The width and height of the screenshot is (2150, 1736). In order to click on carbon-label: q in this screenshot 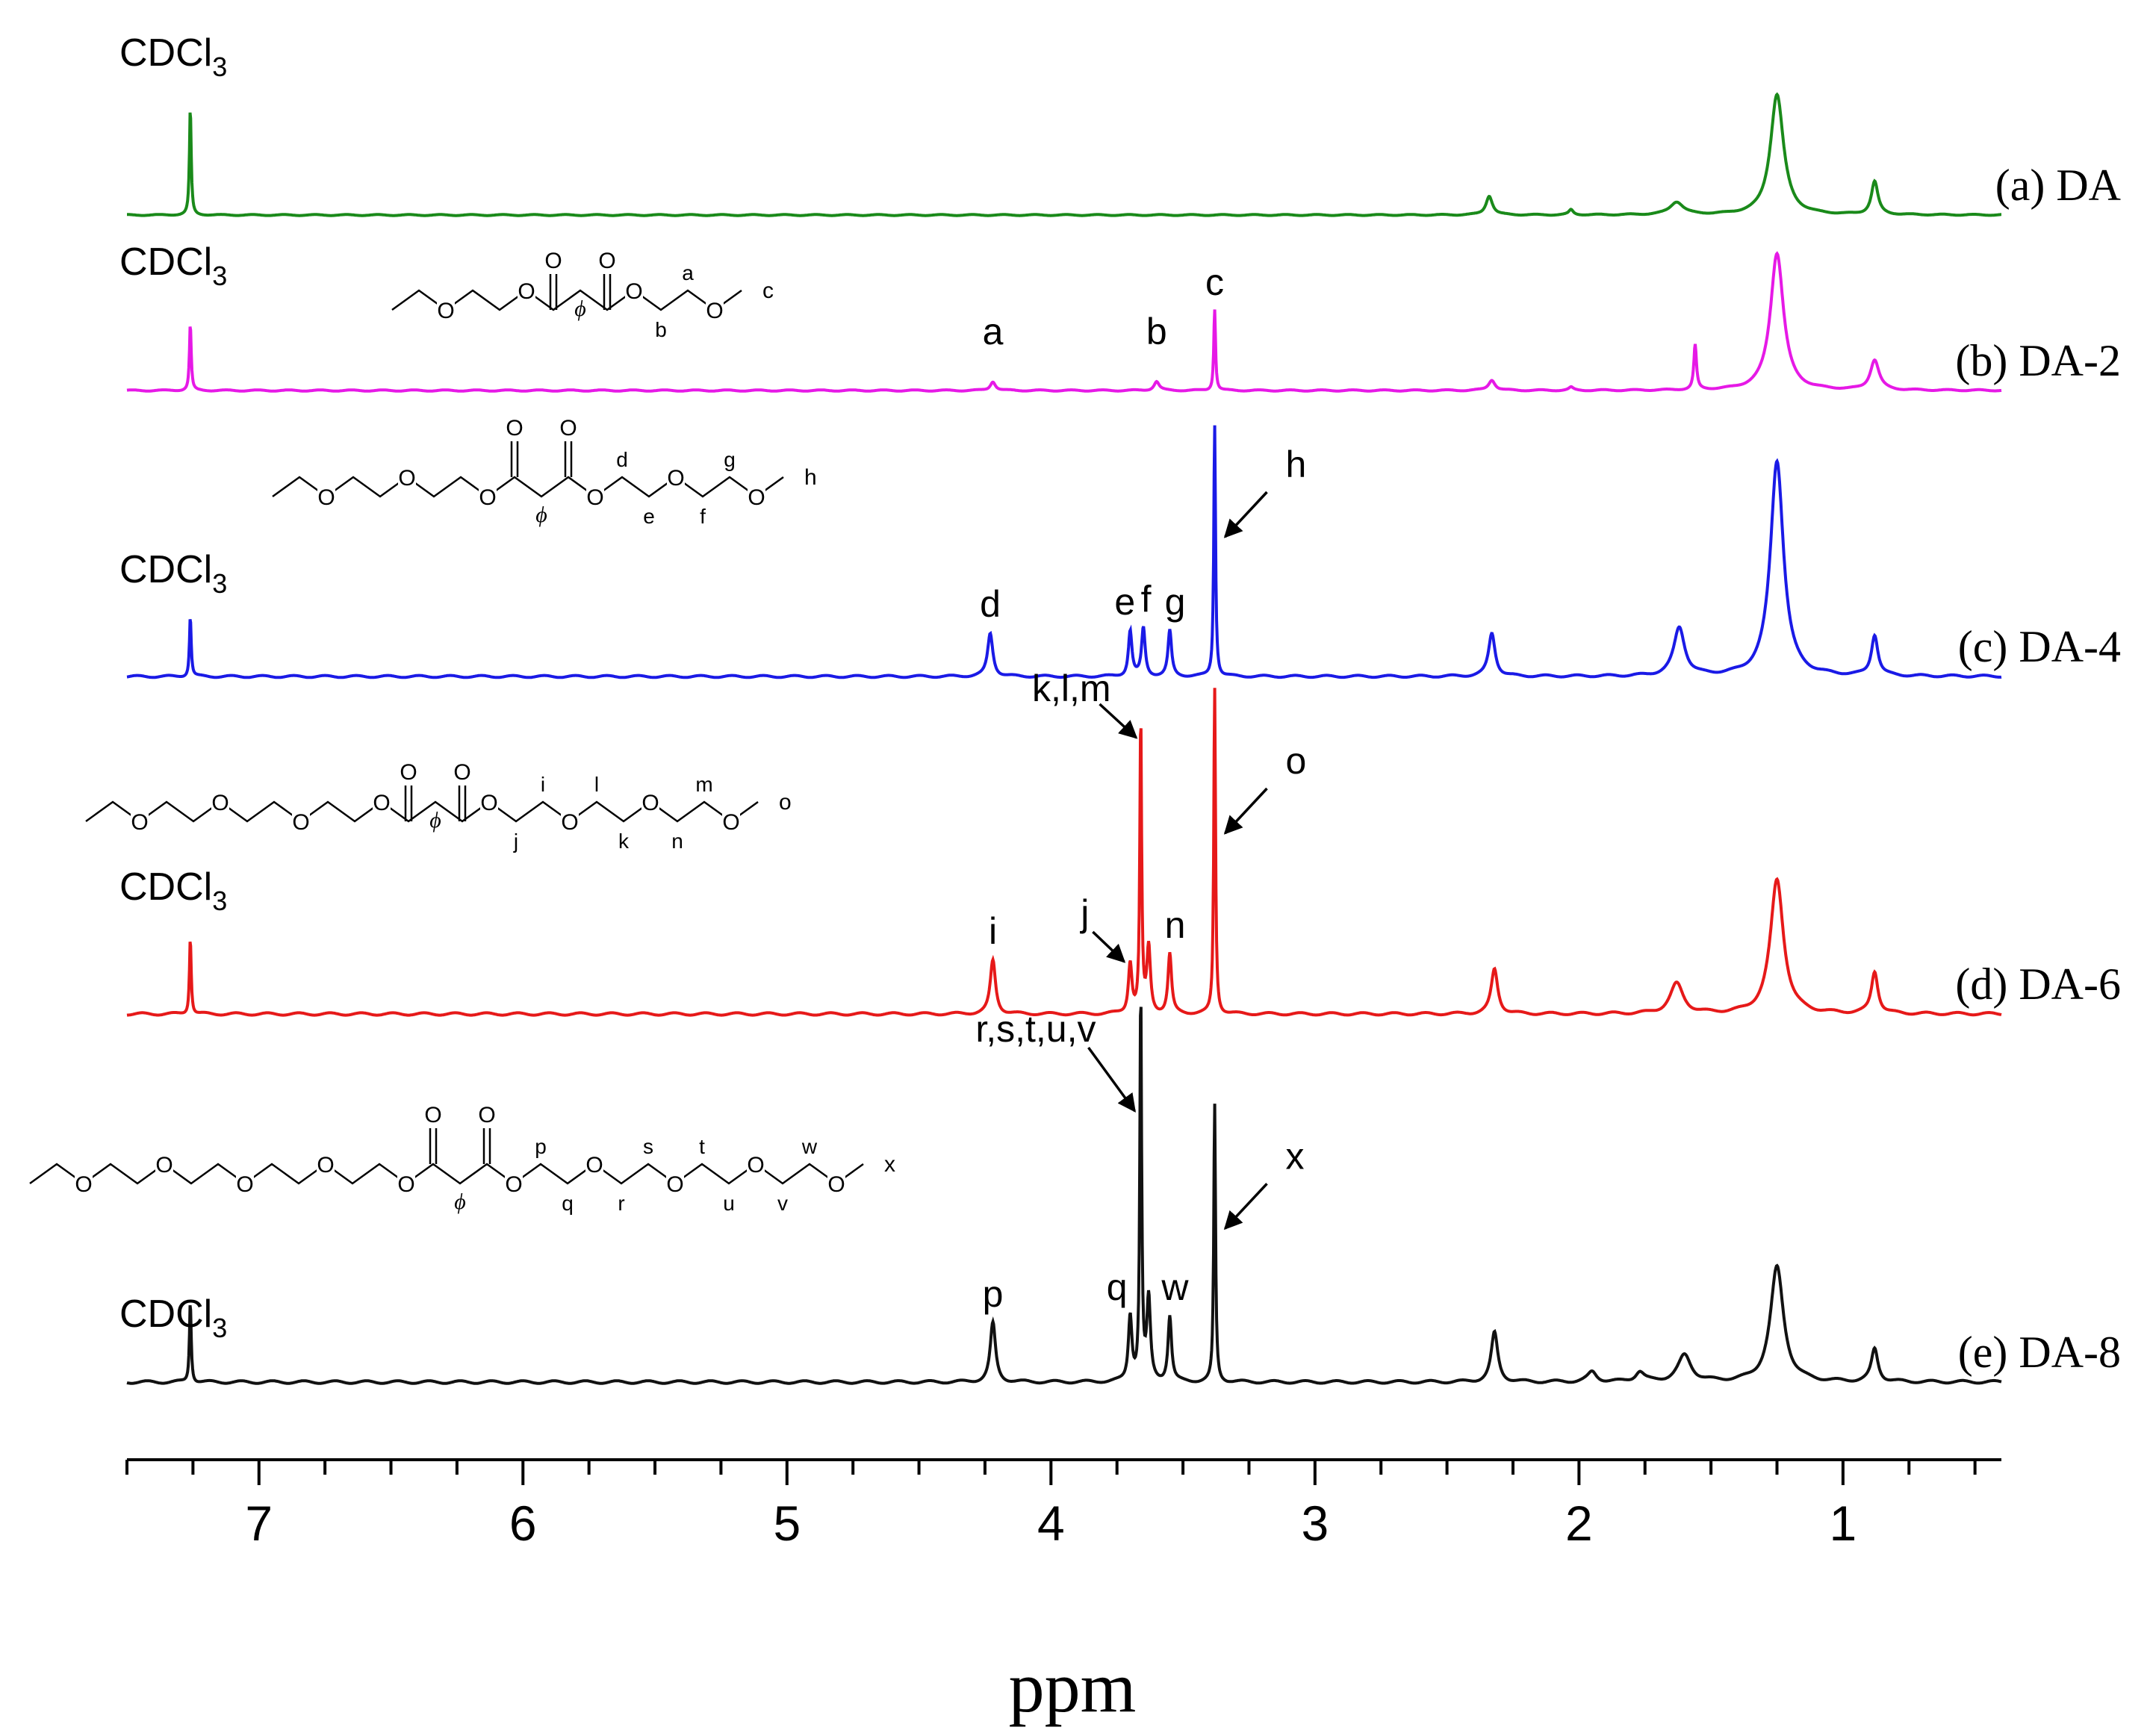, I will do `click(568, 1203)`.